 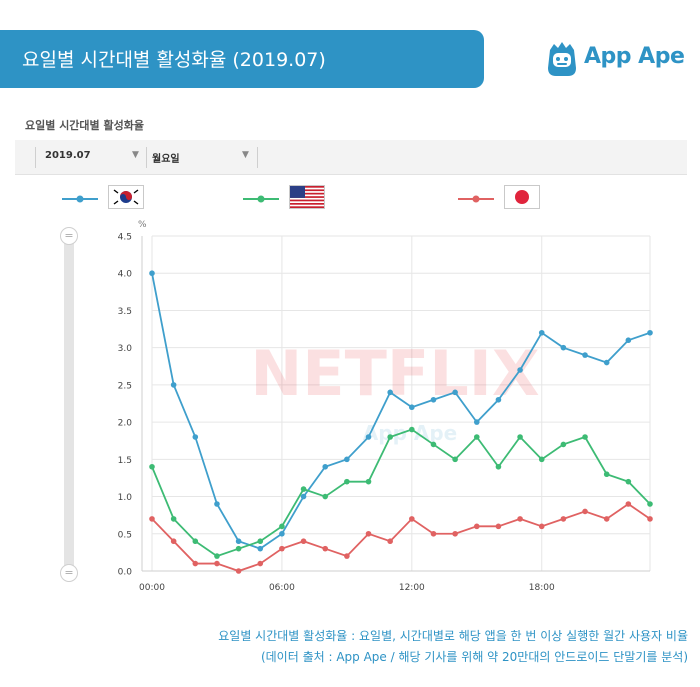 I want to click on y-tick-label: 0.0, so click(x=125, y=573).